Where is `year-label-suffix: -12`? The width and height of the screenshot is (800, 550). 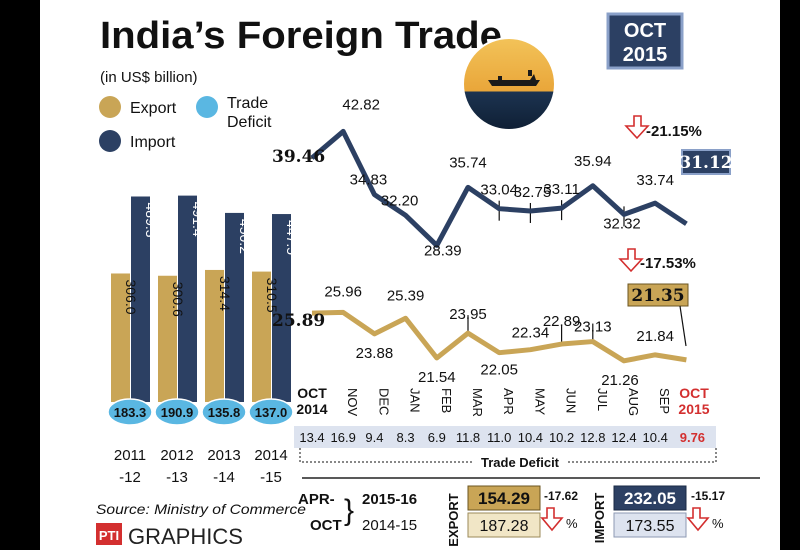 year-label-suffix: -12 is located at coordinates (130, 477).